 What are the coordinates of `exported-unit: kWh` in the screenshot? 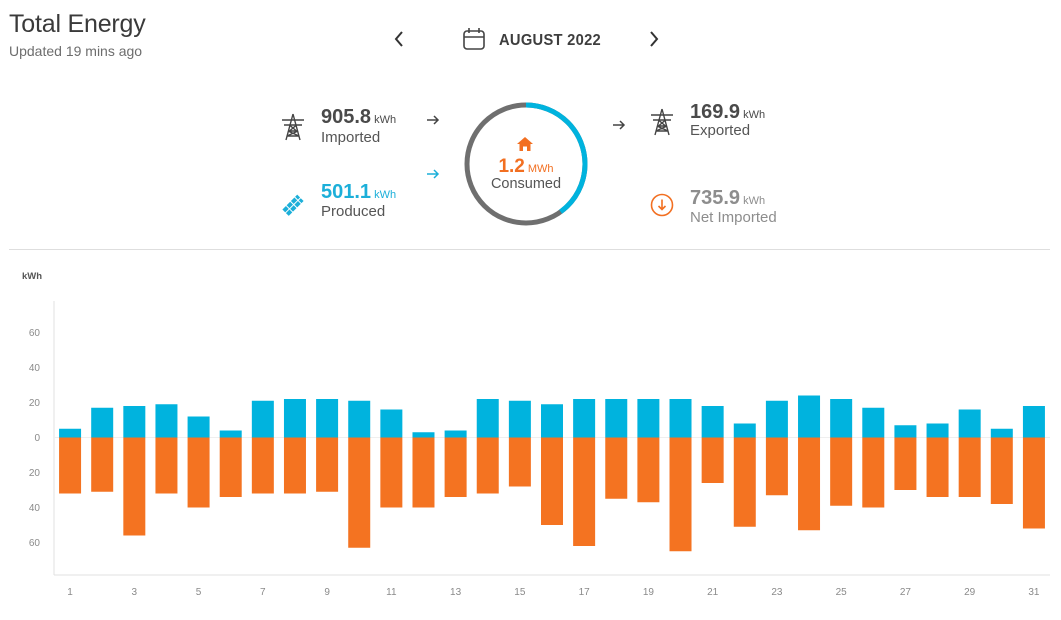 It's located at (754, 115).